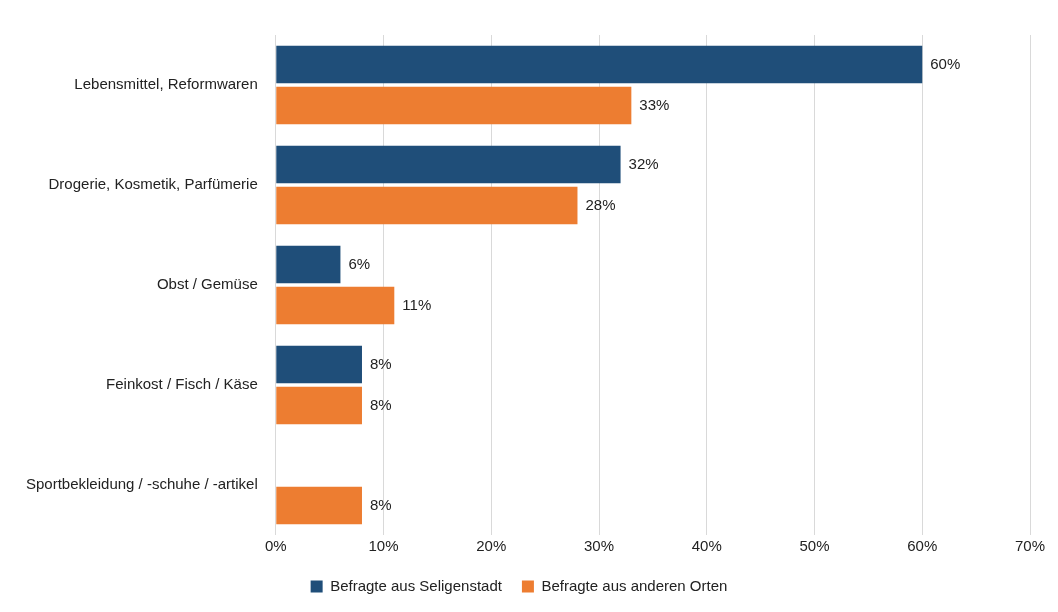 Image resolution: width=1058 pixels, height=612 pixels. Describe the element at coordinates (359, 263) in the screenshot. I see `data-label: 6%` at that location.